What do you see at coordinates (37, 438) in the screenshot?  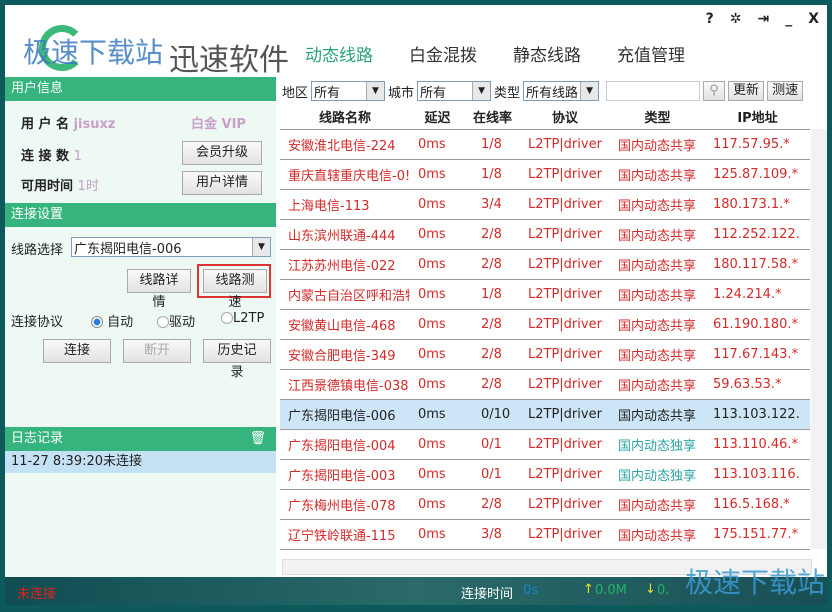 I see `section-title: 日志记录` at bounding box center [37, 438].